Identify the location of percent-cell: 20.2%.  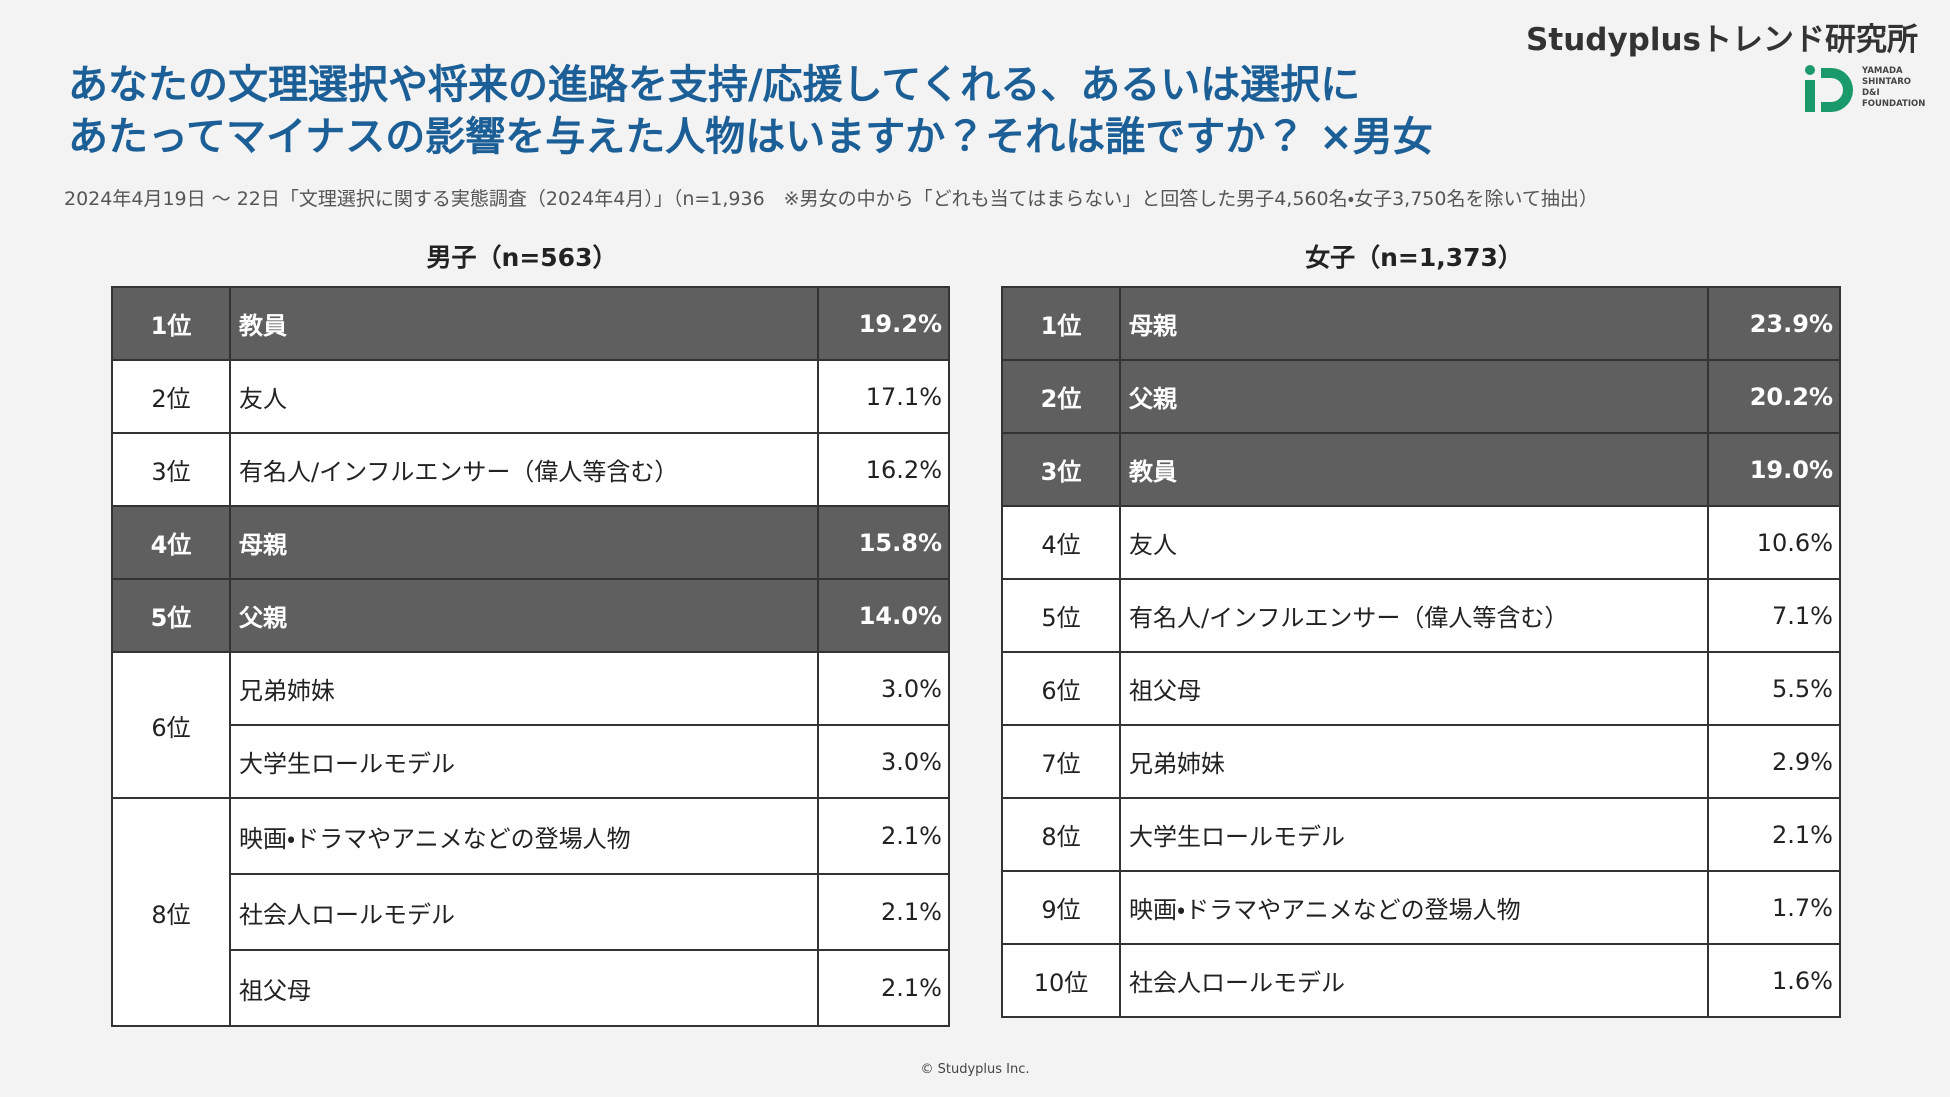
(1774, 396).